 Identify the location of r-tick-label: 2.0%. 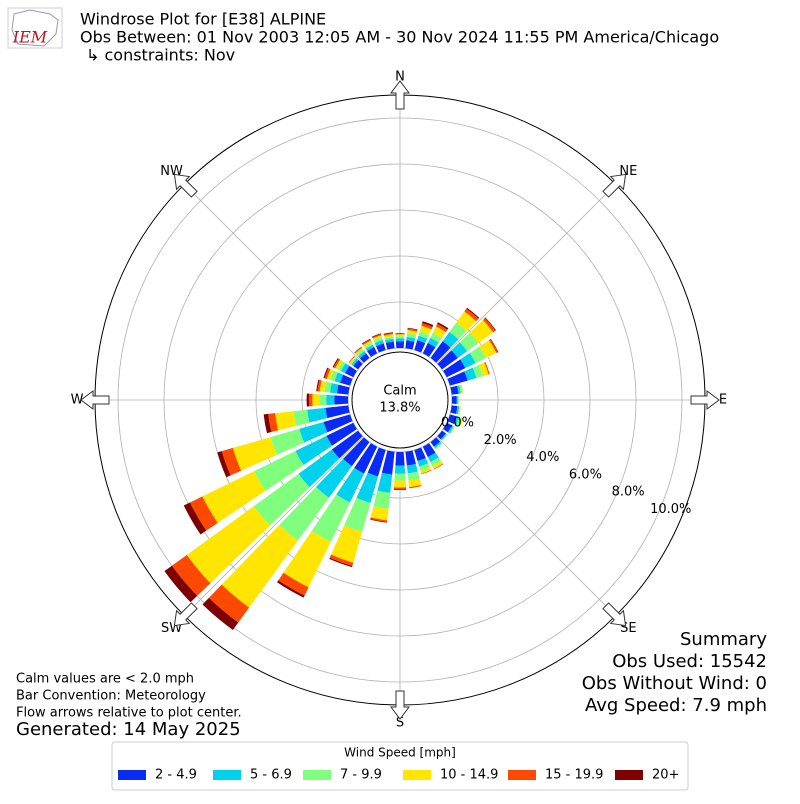
(500, 440).